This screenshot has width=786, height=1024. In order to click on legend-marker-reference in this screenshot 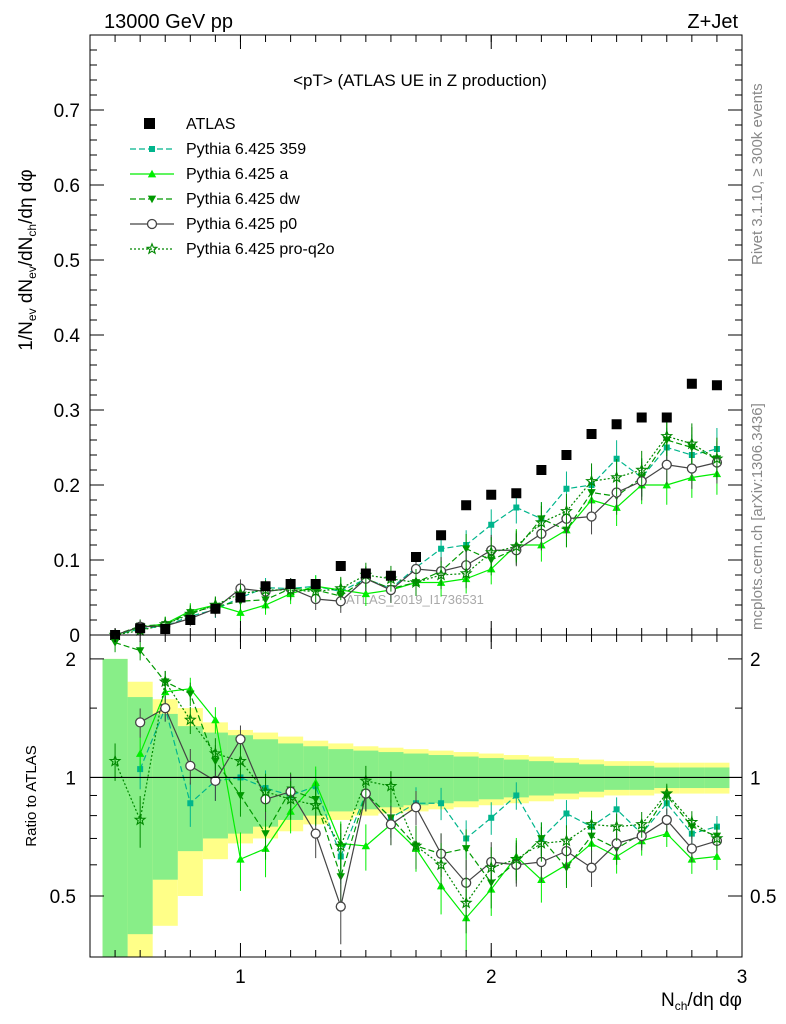, I will do `click(149, 123)`.